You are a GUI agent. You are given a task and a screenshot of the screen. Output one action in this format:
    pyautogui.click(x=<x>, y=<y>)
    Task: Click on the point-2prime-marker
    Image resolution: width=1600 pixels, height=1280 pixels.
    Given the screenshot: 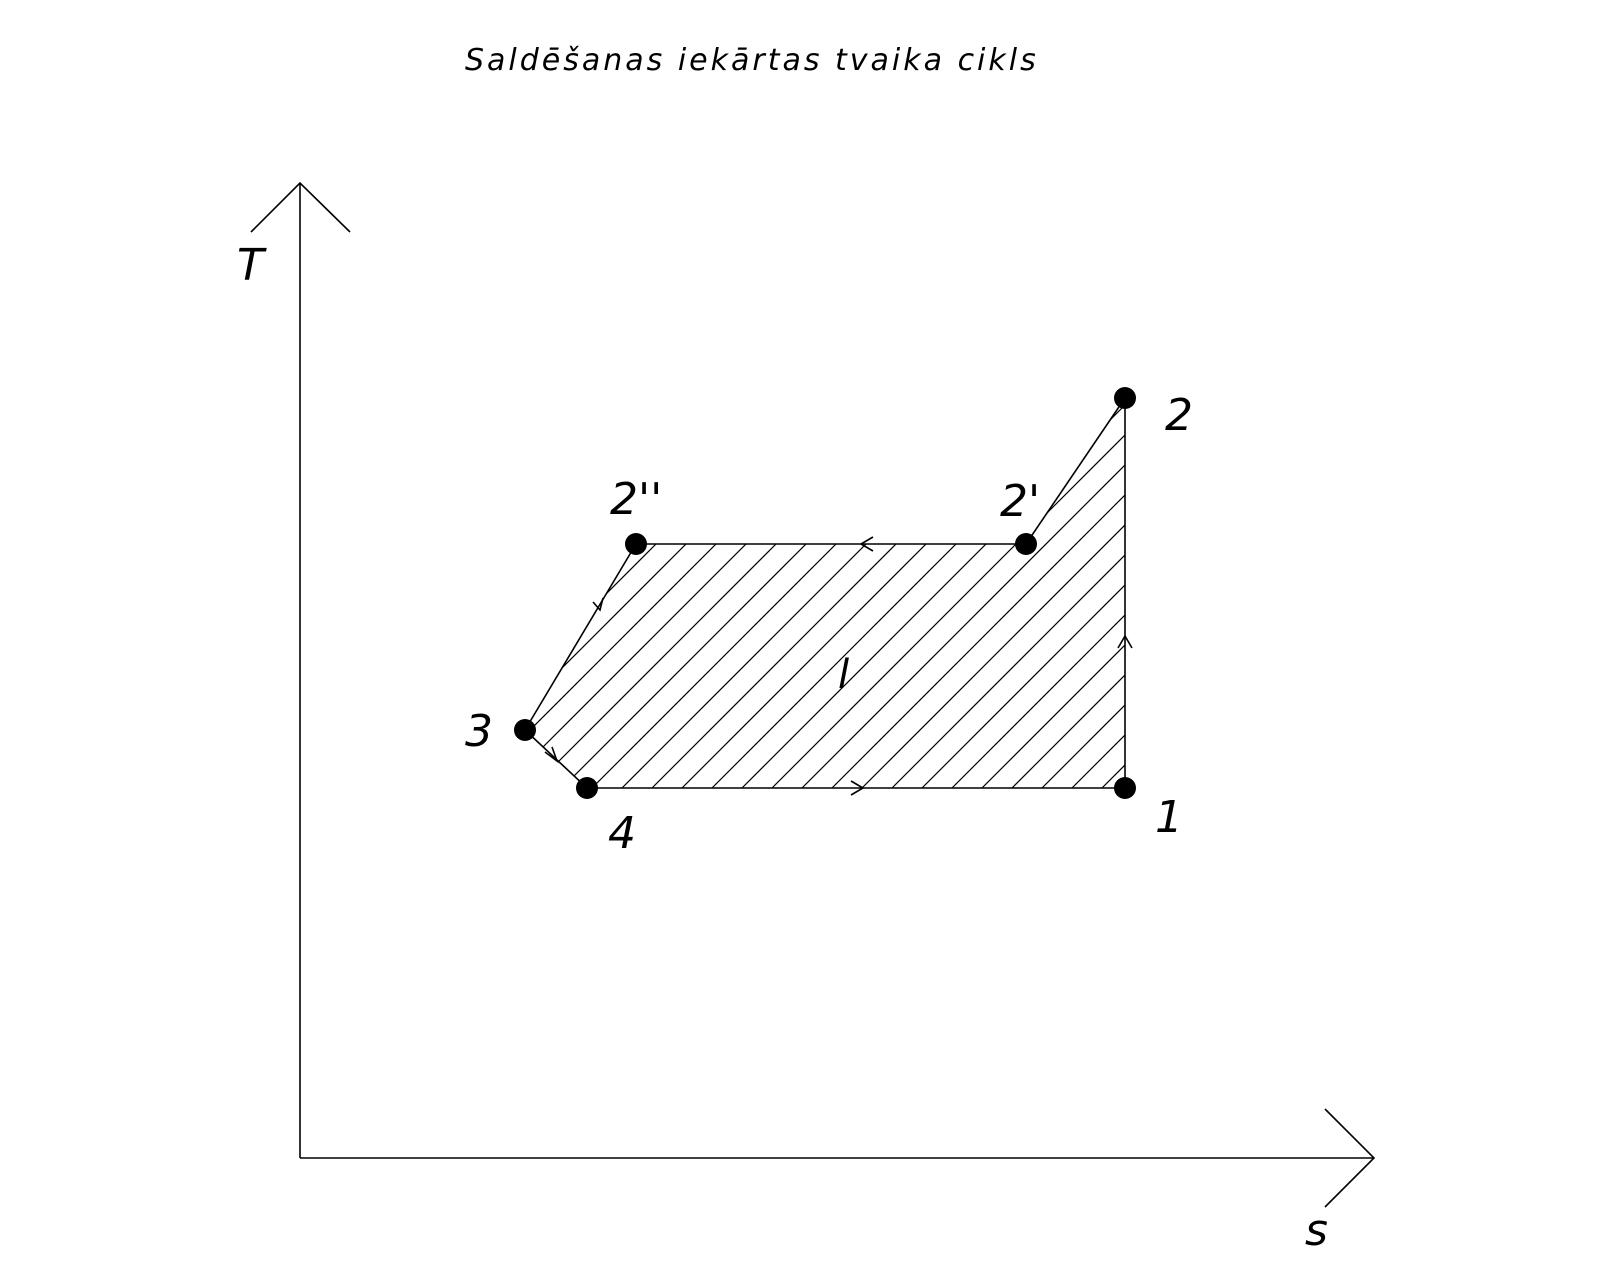 What is the action you would take?
    pyautogui.click(x=1026, y=544)
    